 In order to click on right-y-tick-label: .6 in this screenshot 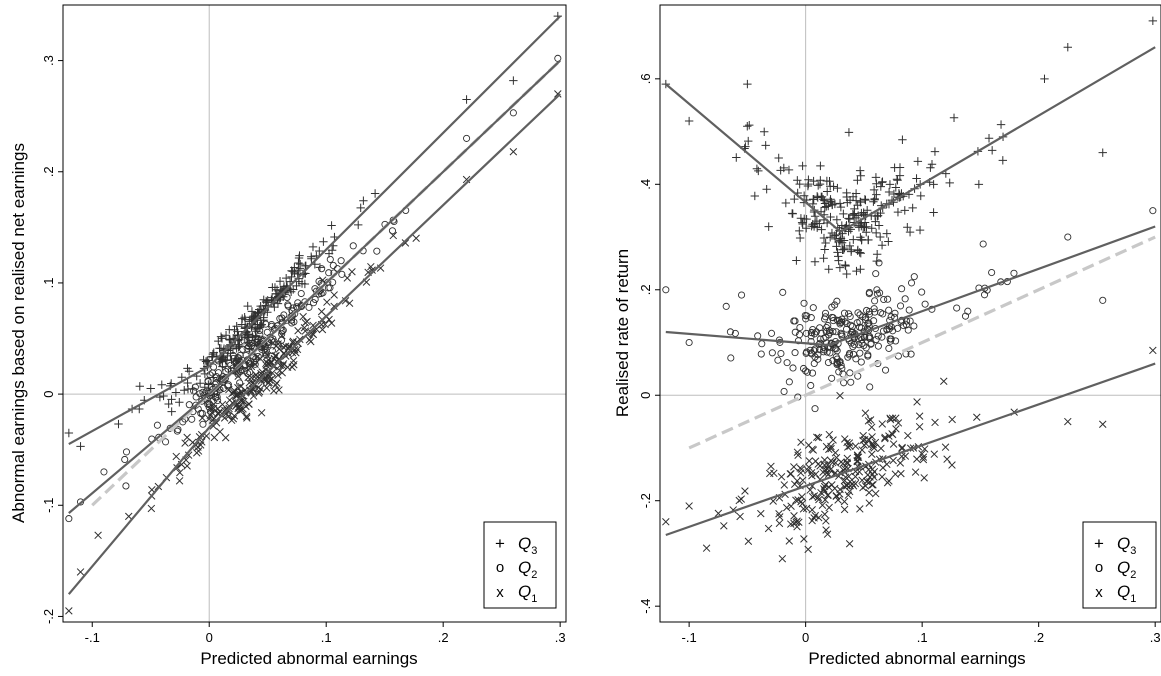, I will do `click(645, 78)`.